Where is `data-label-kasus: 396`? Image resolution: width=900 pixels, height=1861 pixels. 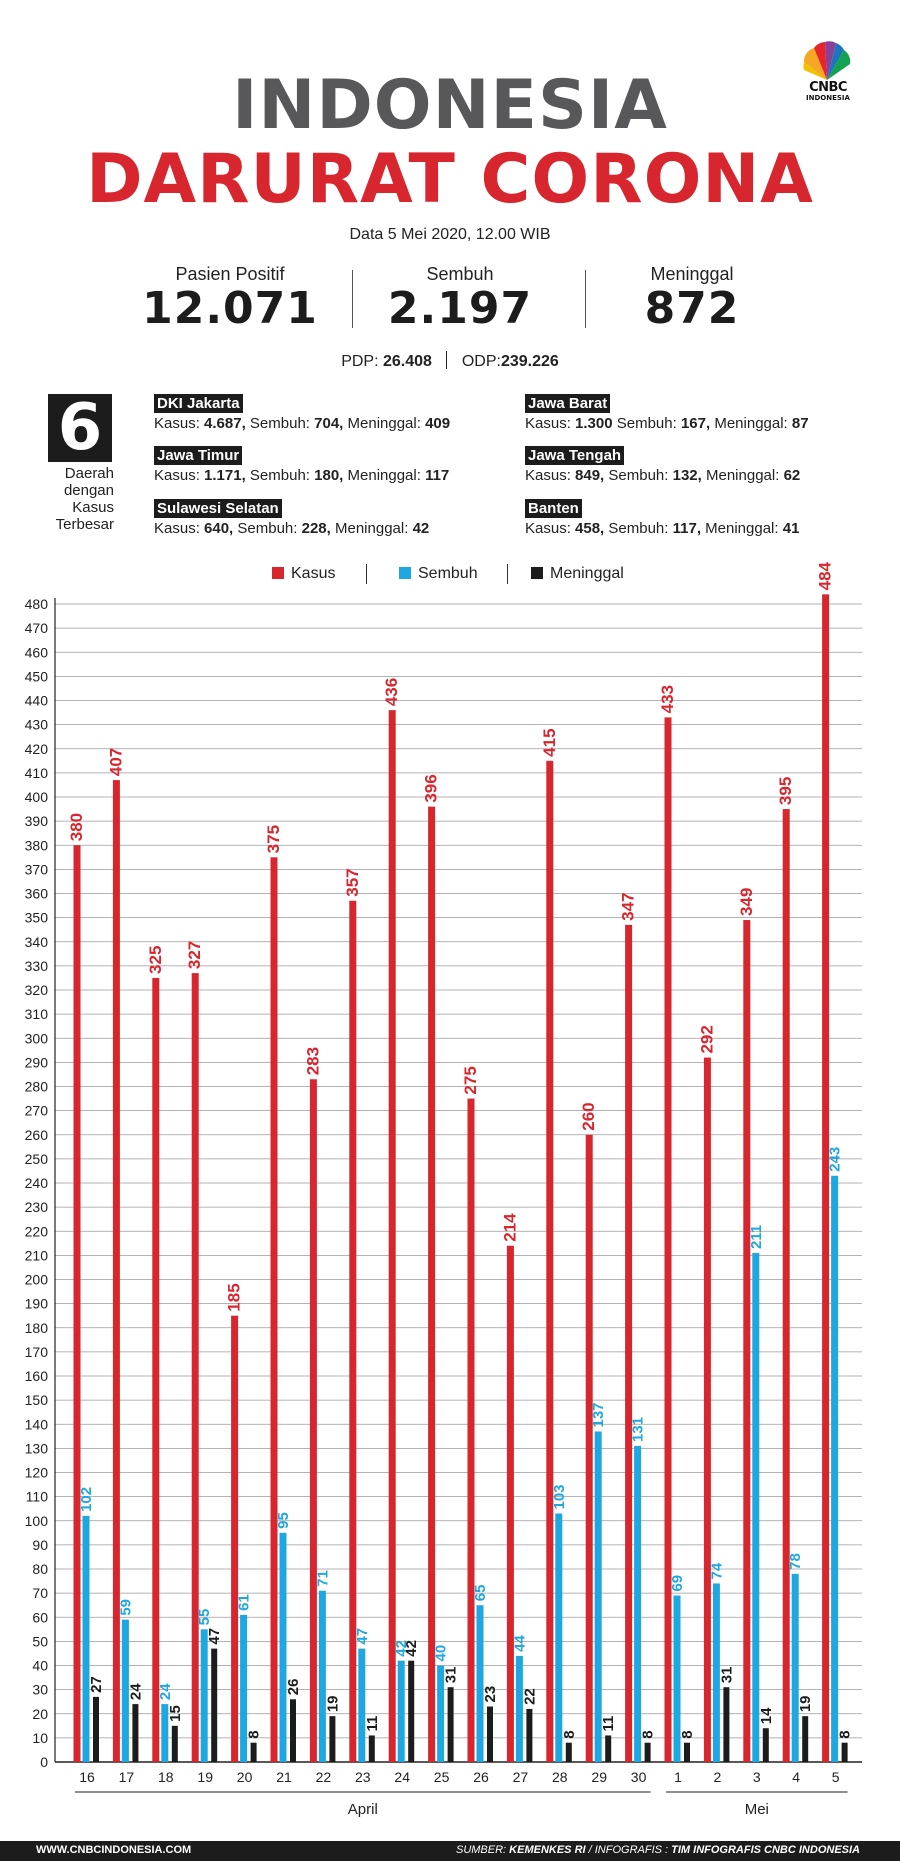
data-label-kasus: 396 is located at coordinates (431, 788).